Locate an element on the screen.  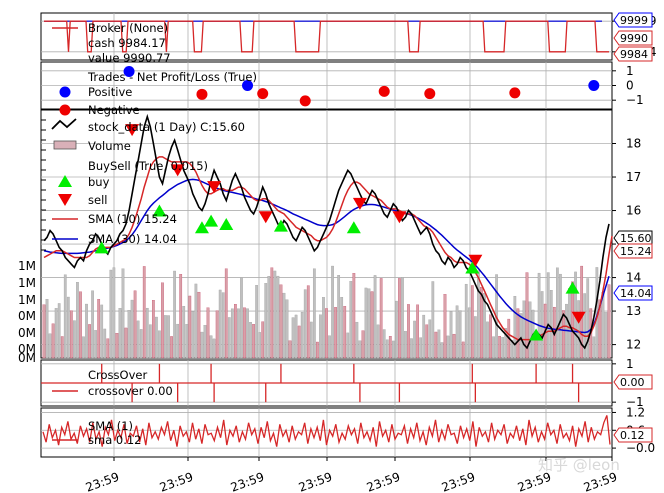
legend-buysell: BuySell (True, 0.015) is located at coordinates (148, 166).